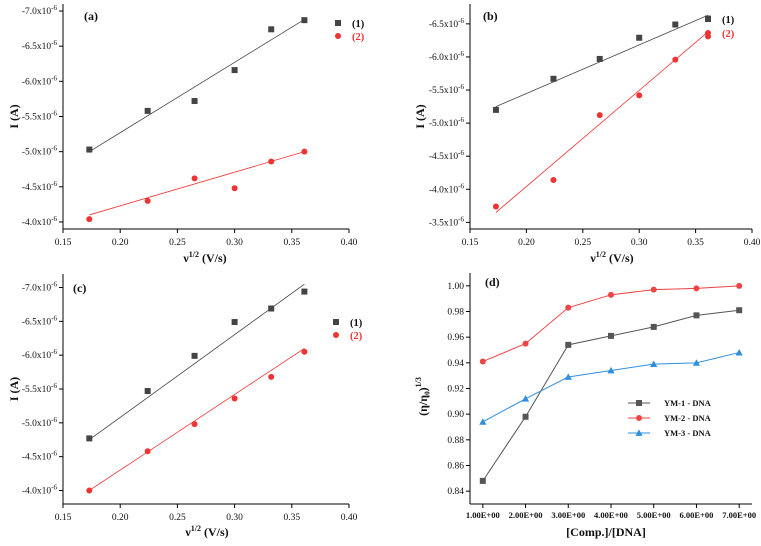 The image size is (761, 546). I want to click on y-tick-label: -3.5x10⁻⁶, so click(447, 221).